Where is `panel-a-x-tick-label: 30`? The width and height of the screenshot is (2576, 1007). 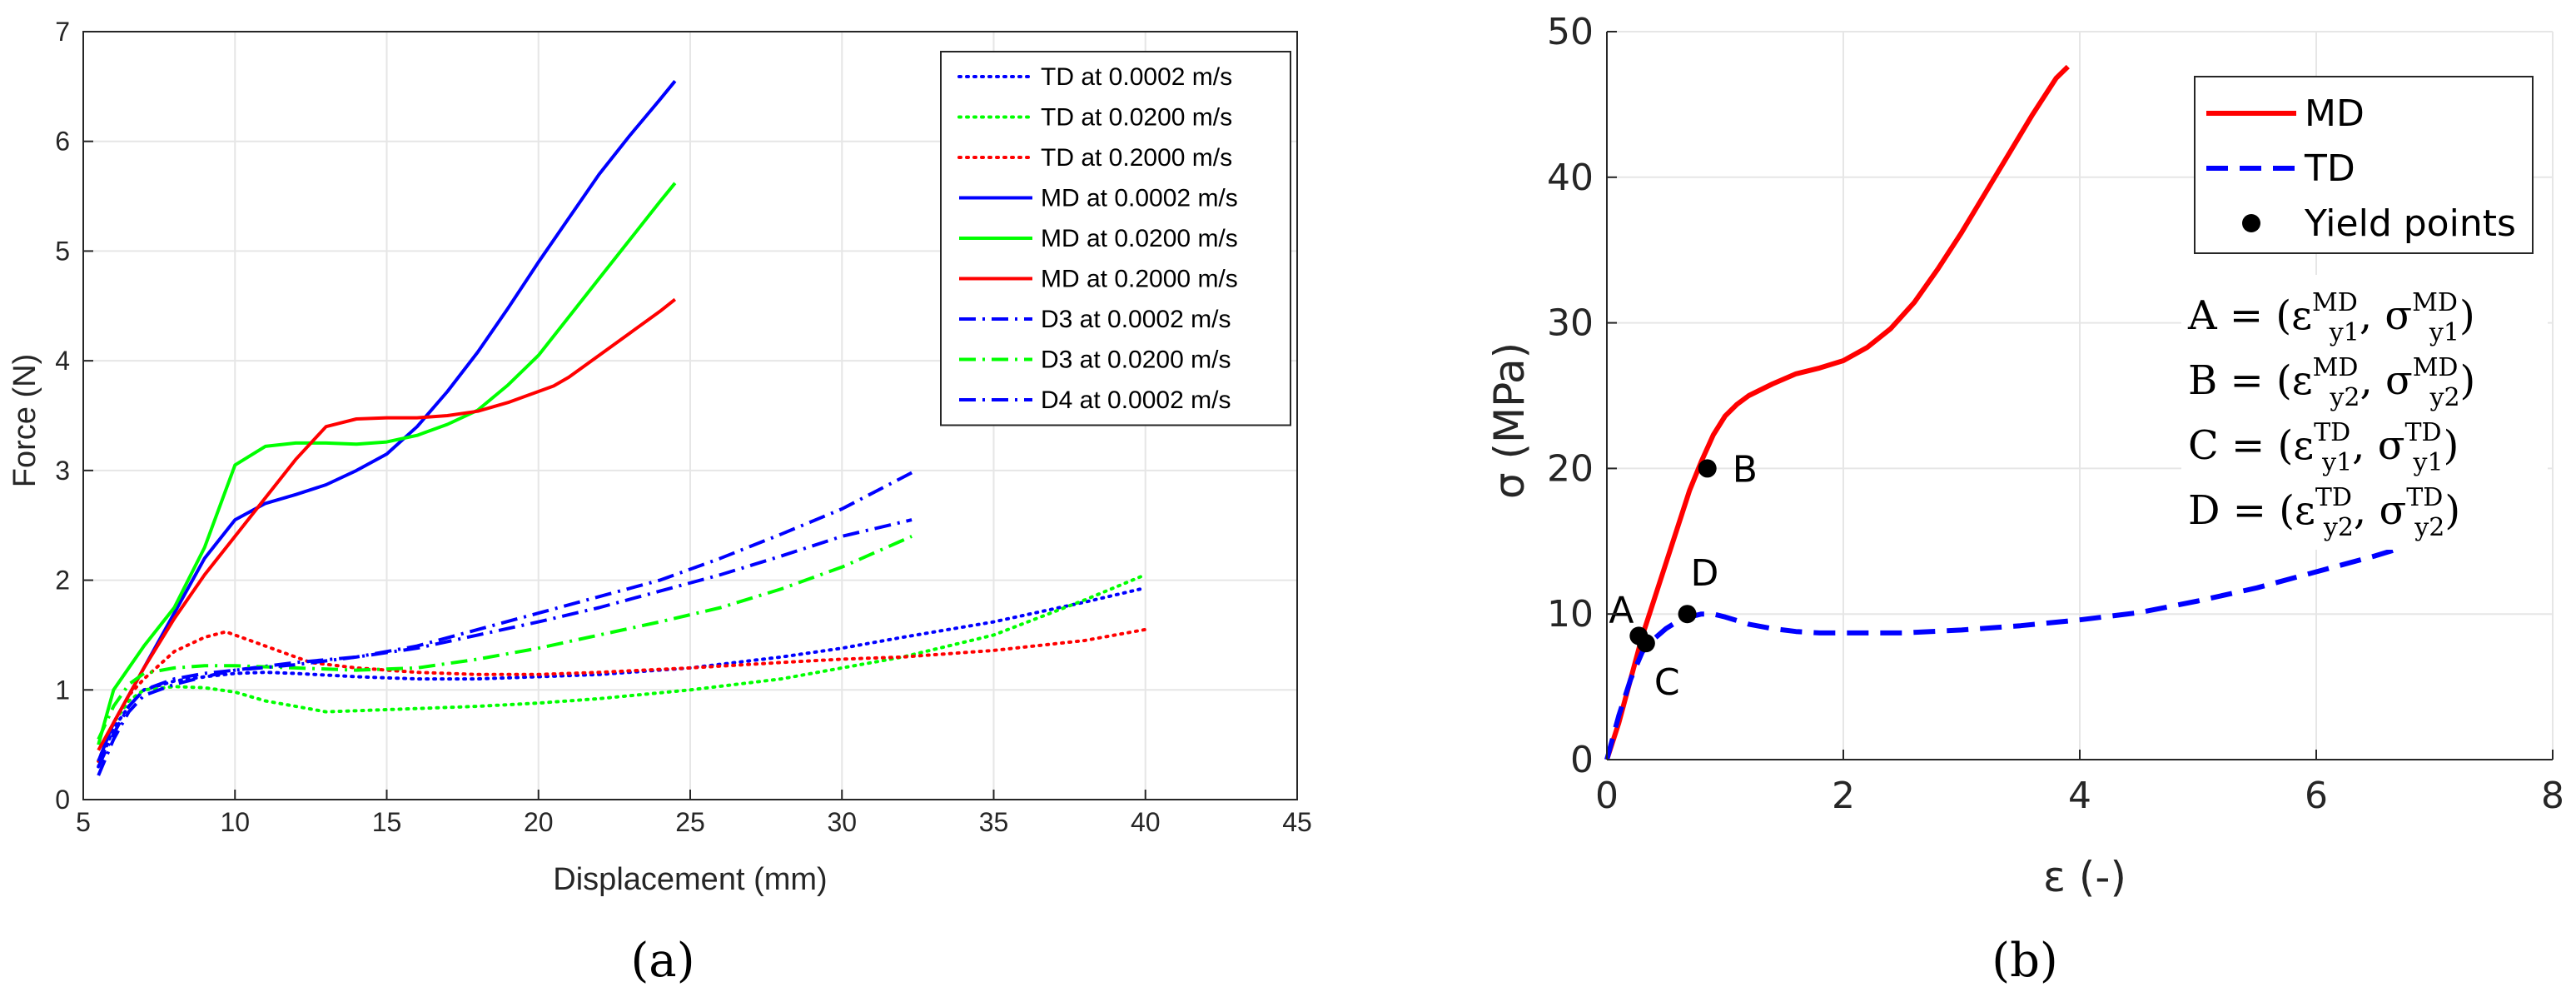 panel-a-x-tick-label: 30 is located at coordinates (842, 822).